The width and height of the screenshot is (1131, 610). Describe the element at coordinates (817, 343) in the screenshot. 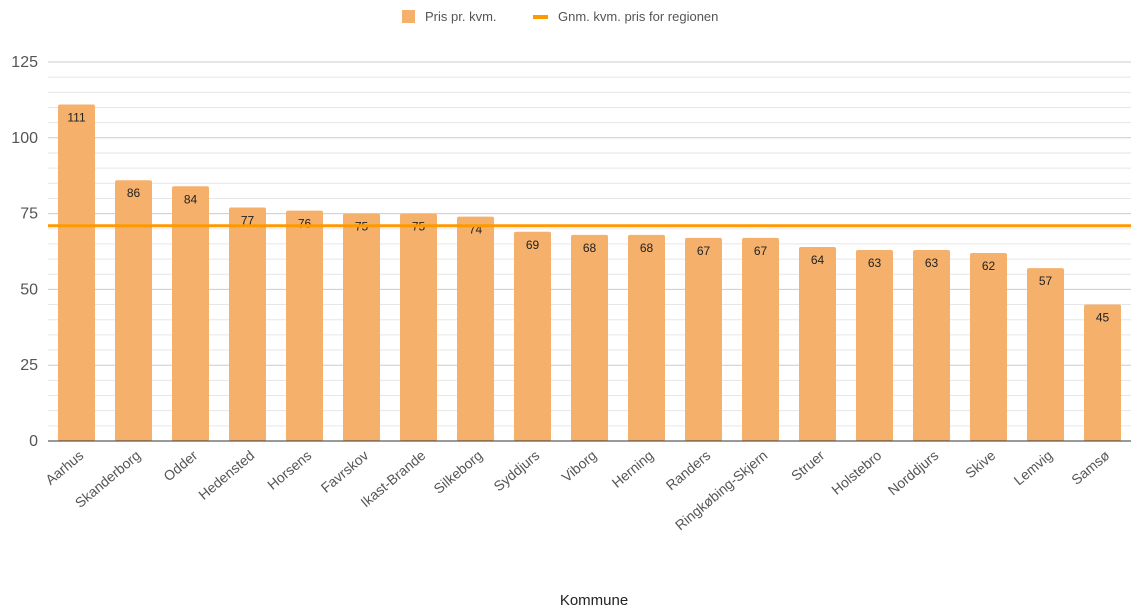

I see `bar-struer` at that location.